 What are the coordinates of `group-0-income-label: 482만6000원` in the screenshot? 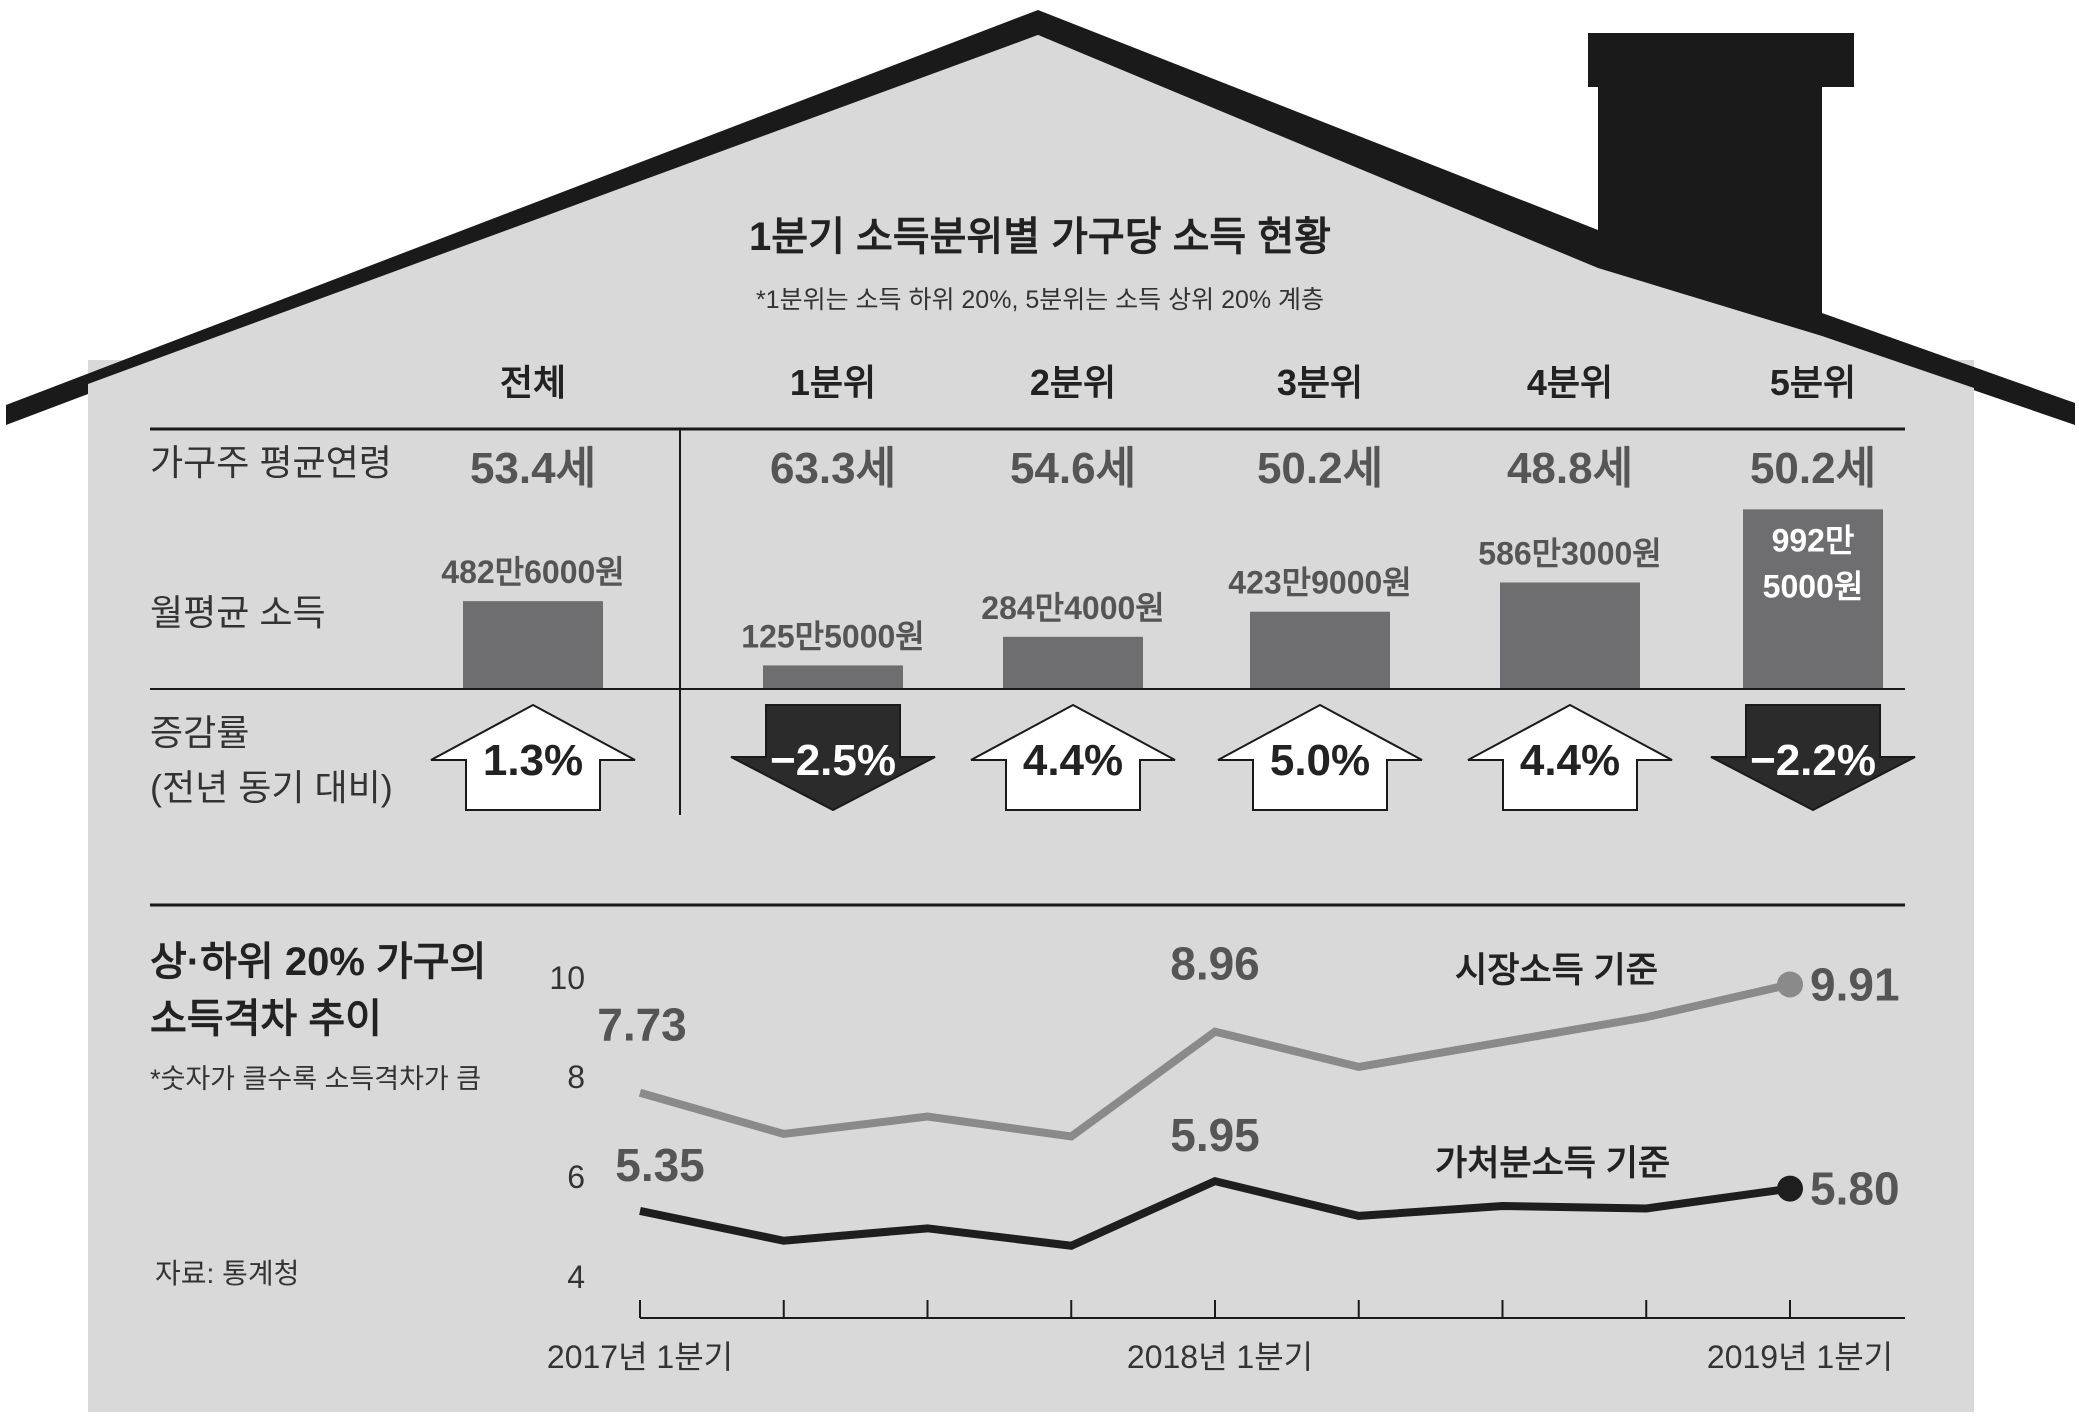 It's located at (532, 572).